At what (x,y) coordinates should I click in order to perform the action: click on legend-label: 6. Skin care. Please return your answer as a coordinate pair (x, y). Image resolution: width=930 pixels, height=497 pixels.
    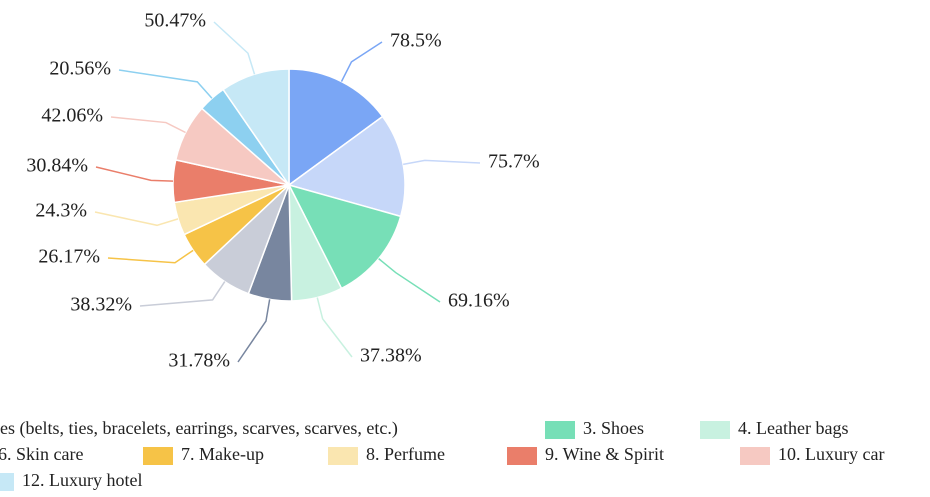
    Looking at the image, I should click on (41, 454).